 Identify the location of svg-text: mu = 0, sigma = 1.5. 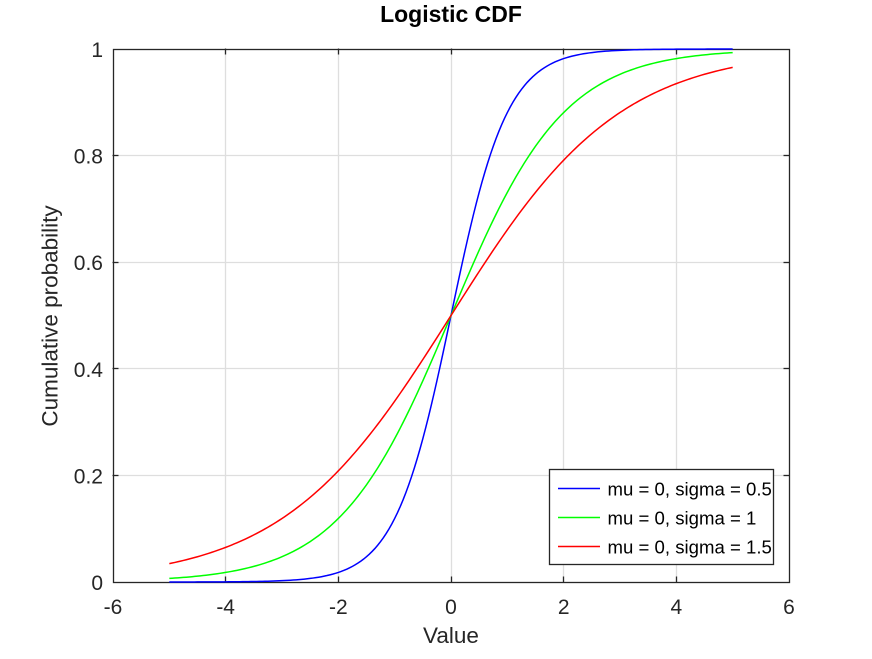
(690, 547).